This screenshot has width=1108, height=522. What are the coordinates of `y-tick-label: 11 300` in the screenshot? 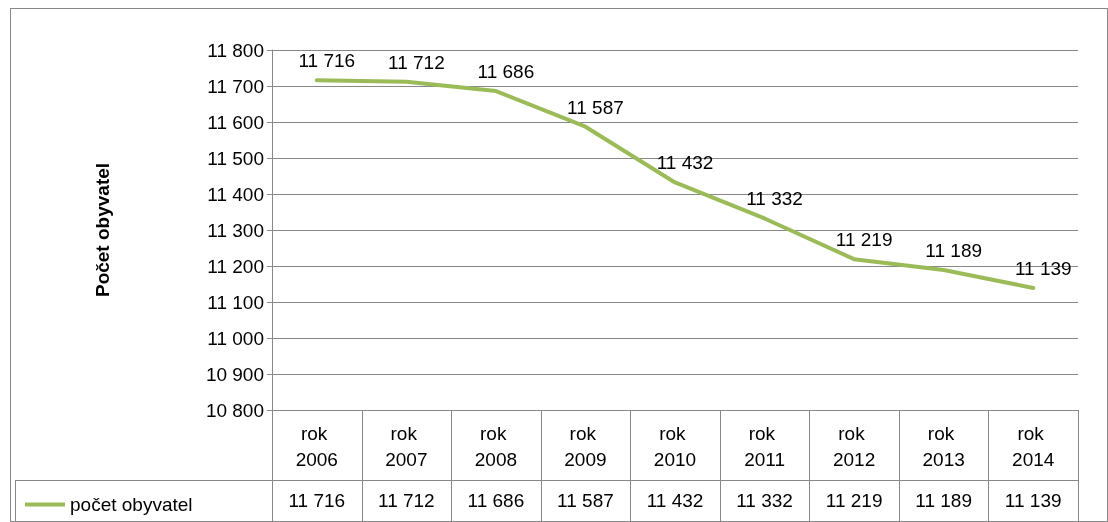 It's located at (235, 230).